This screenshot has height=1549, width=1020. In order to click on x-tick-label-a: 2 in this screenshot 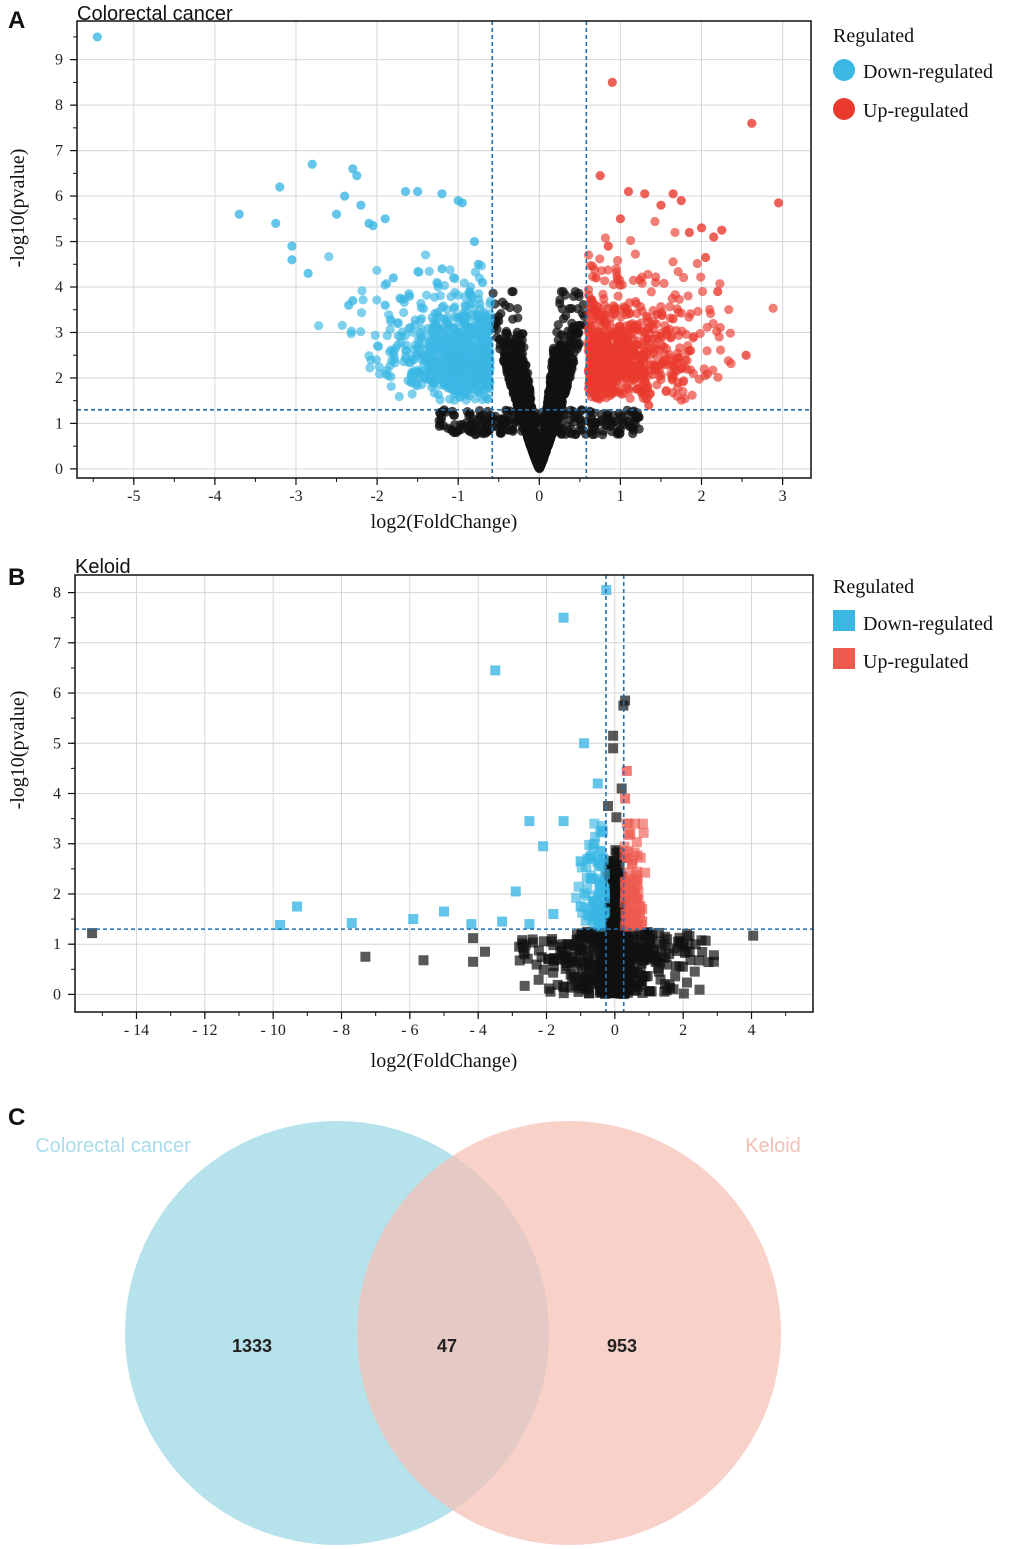, I will do `click(702, 496)`.